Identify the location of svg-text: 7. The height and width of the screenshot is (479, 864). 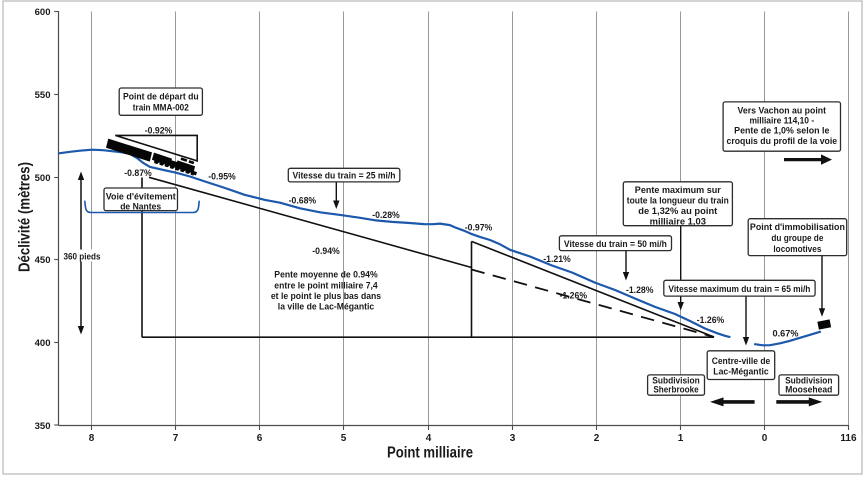
(176, 438).